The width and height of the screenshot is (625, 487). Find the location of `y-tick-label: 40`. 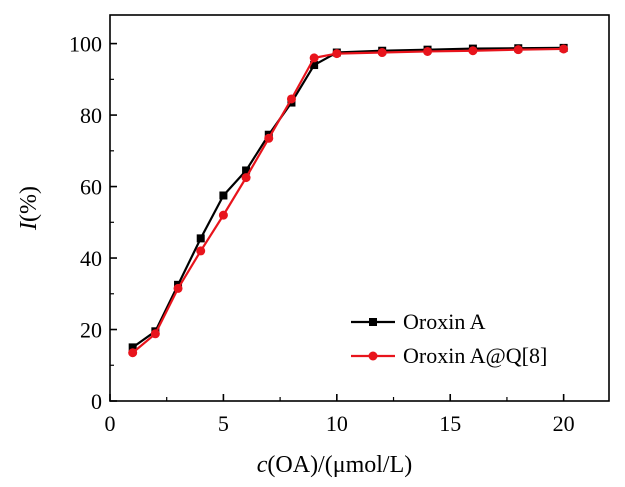

y-tick-label: 40 is located at coordinates (91, 258).